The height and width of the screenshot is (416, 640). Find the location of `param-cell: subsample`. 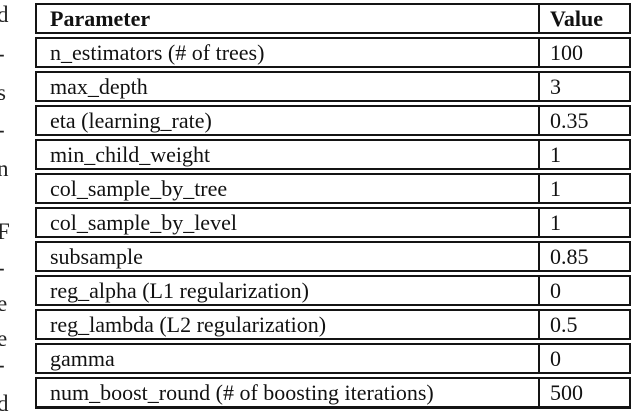

param-cell: subsample is located at coordinates (288, 256).